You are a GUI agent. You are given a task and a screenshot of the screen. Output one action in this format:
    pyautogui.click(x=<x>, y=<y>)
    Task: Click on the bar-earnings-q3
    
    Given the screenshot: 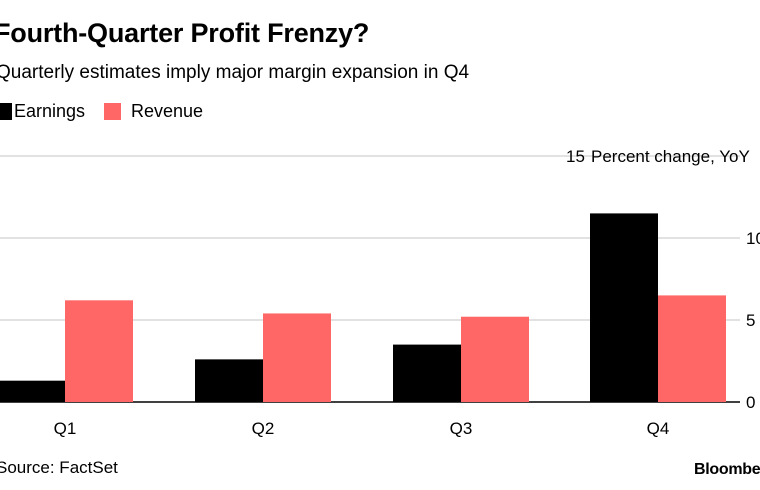 What is the action you would take?
    pyautogui.click(x=427, y=373)
    